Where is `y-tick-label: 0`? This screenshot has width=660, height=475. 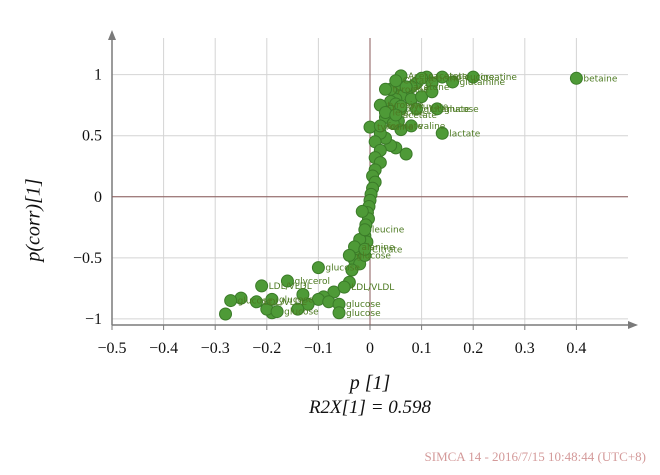 y-tick-label: 0 is located at coordinates (98, 197).